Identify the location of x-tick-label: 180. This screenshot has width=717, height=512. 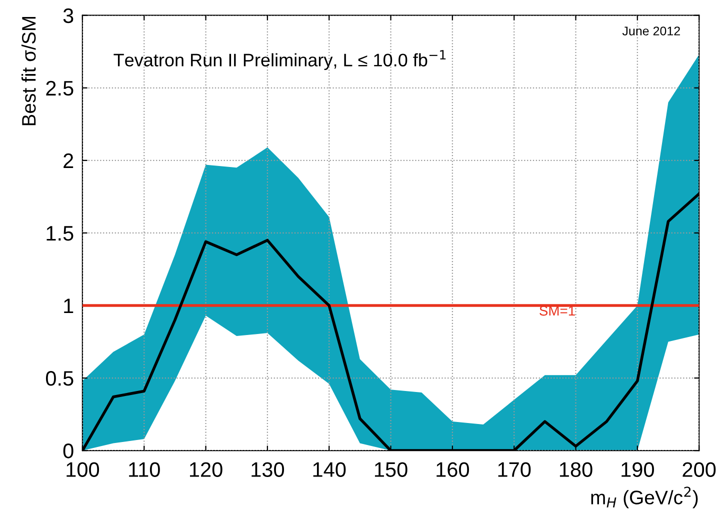
(576, 469).